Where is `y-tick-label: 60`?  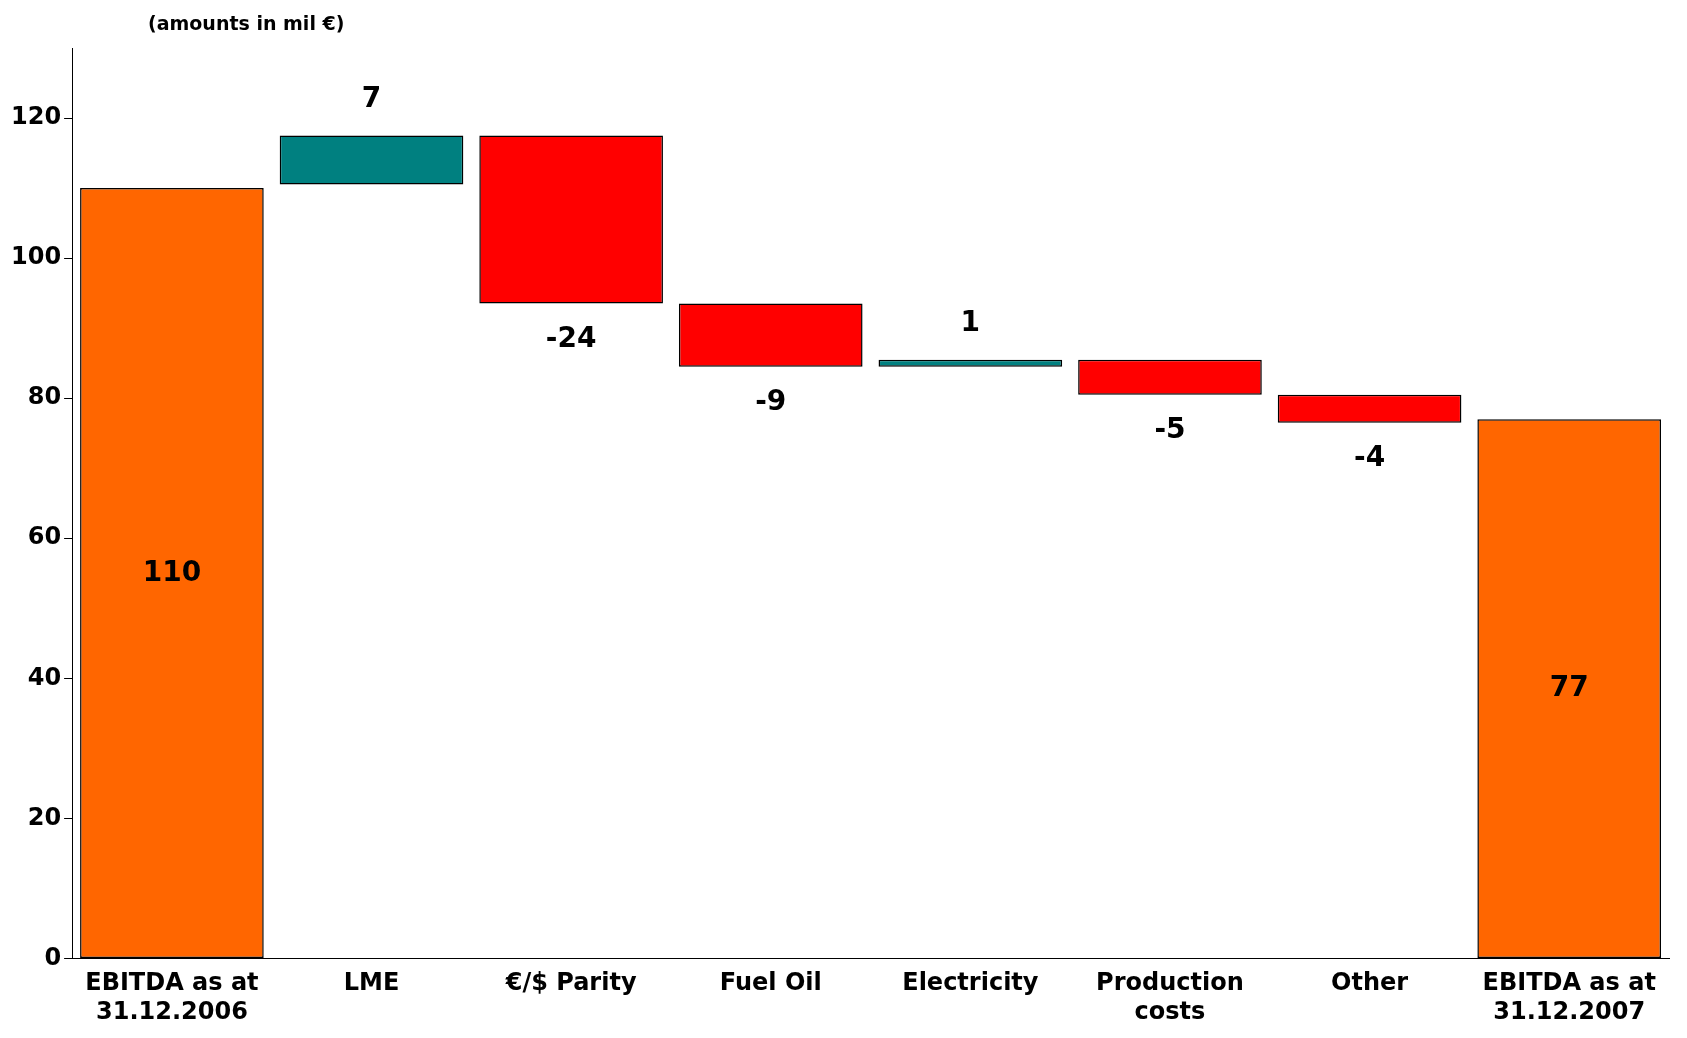
y-tick-label: 60 is located at coordinates (44, 536).